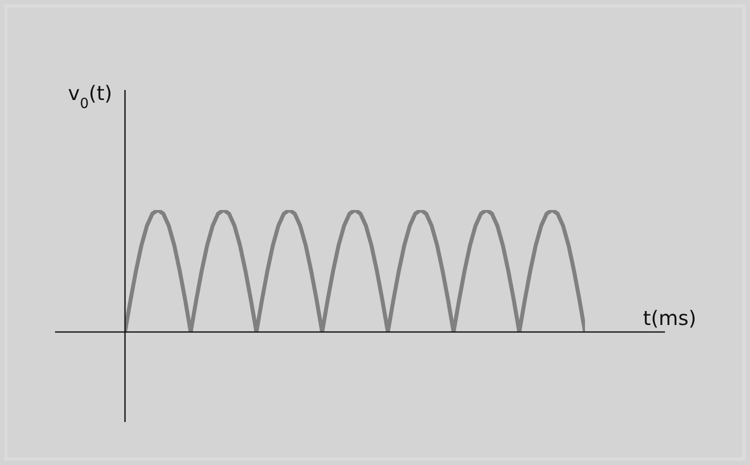 The width and height of the screenshot is (750, 465). Describe the element at coordinates (90, 96) in the screenshot. I see `y-axis-title: v$_{0}$(t)` at that location.